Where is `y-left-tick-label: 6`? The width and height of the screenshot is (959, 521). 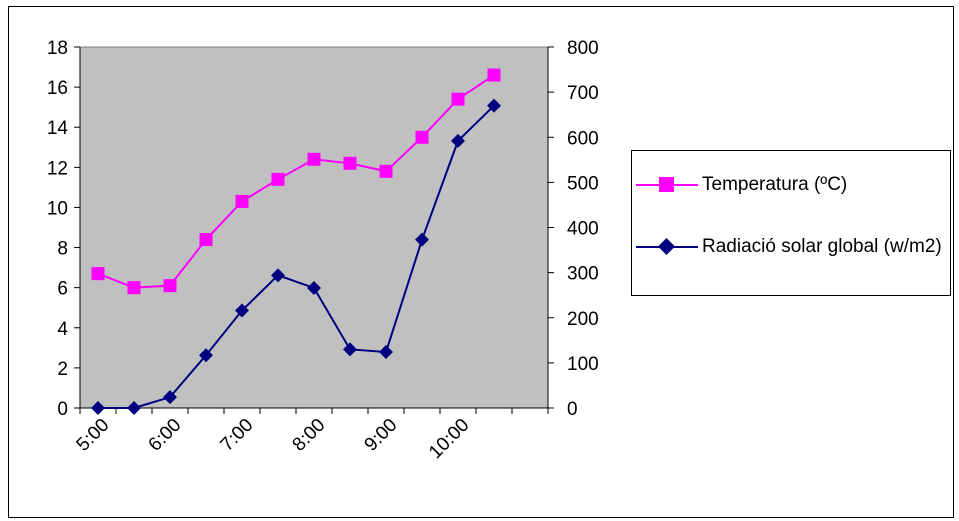 y-left-tick-label: 6 is located at coordinates (62, 289).